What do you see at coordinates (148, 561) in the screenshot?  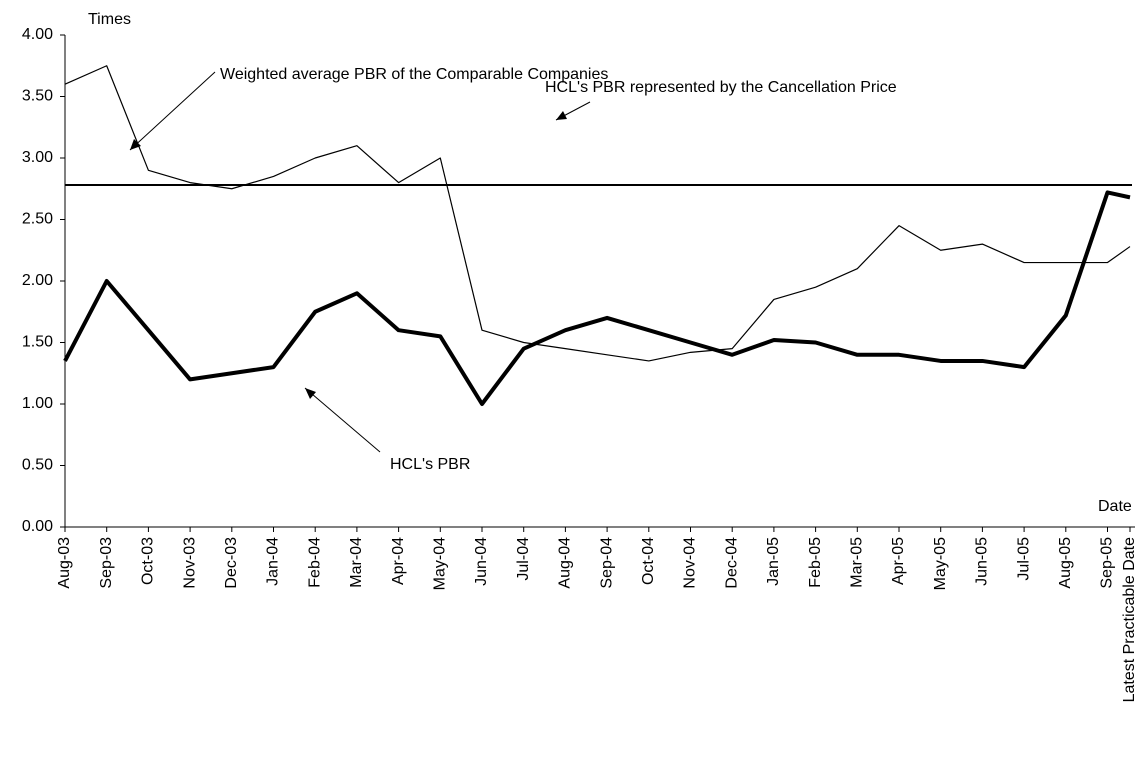 I see `x-tick-label: Oct-03` at bounding box center [148, 561].